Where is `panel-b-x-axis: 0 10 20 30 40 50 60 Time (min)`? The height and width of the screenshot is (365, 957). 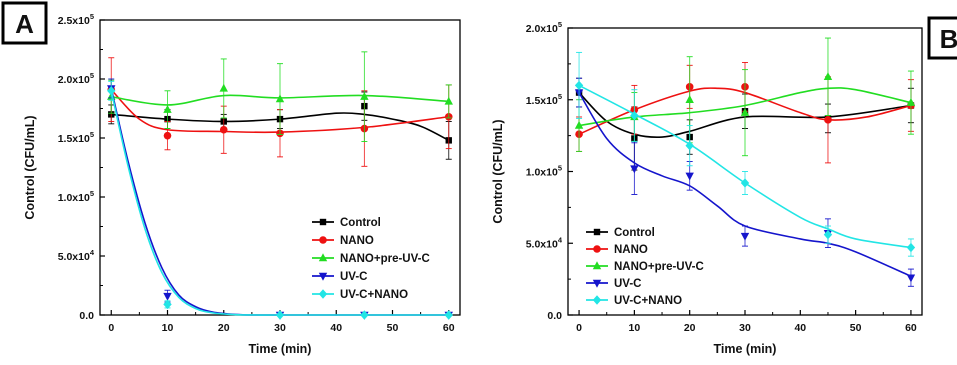
panel-b-x-axis: 0 10 20 30 40 50 60 Time (min) is located at coordinates (746, 333).